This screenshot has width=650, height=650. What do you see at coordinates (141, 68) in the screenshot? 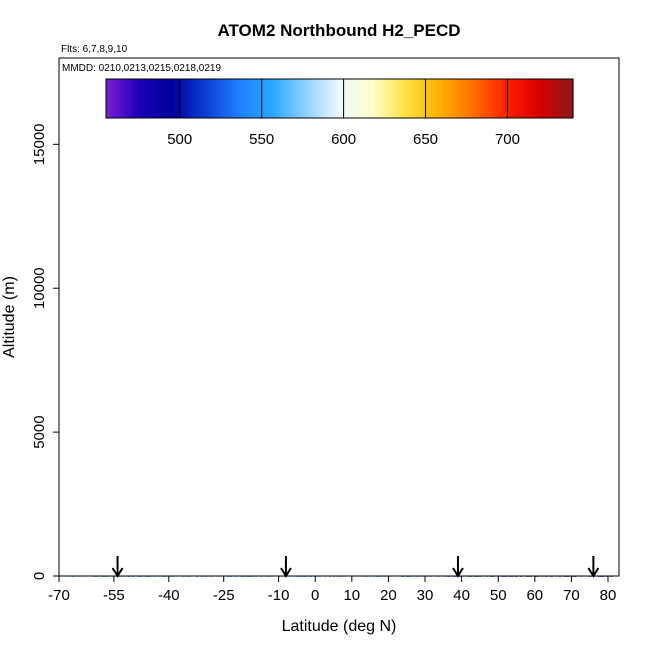
I see `dates-label: MMDD: 0210,0213,0215,0218,0219` at bounding box center [141, 68].